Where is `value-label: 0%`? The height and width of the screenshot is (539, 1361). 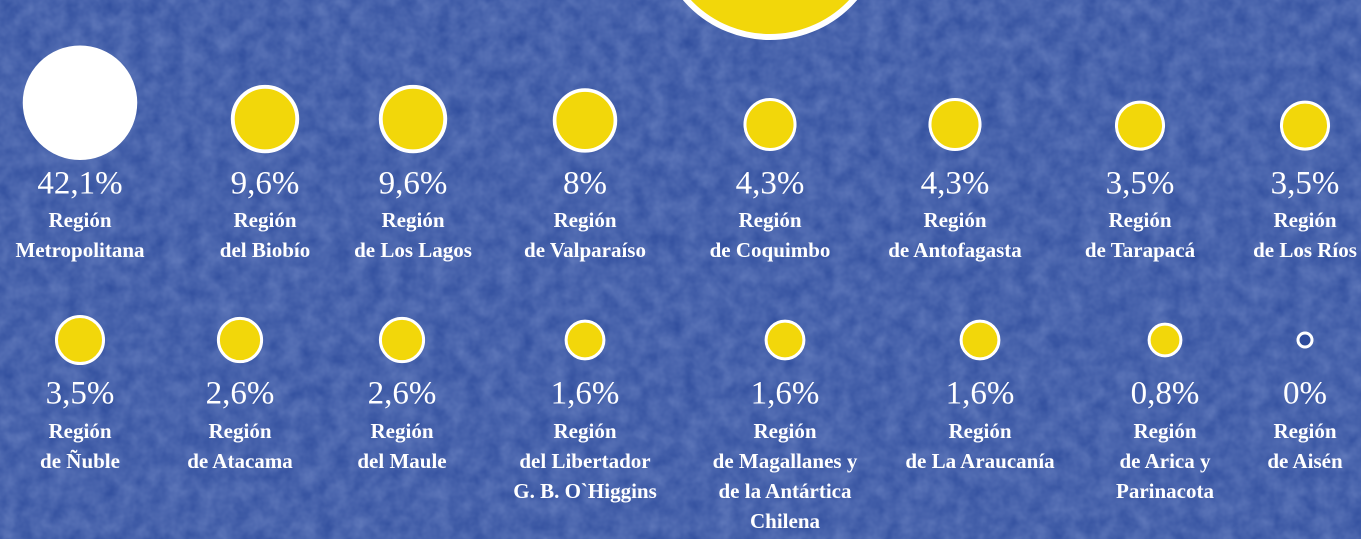
value-label: 0% is located at coordinates (1305, 394).